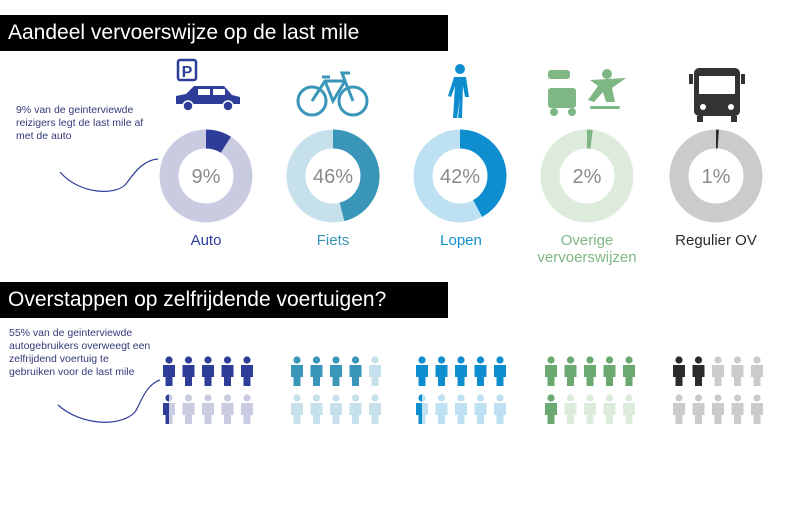  What do you see at coordinates (458, 91) in the screenshot?
I see `pedestrian-icon` at bounding box center [458, 91].